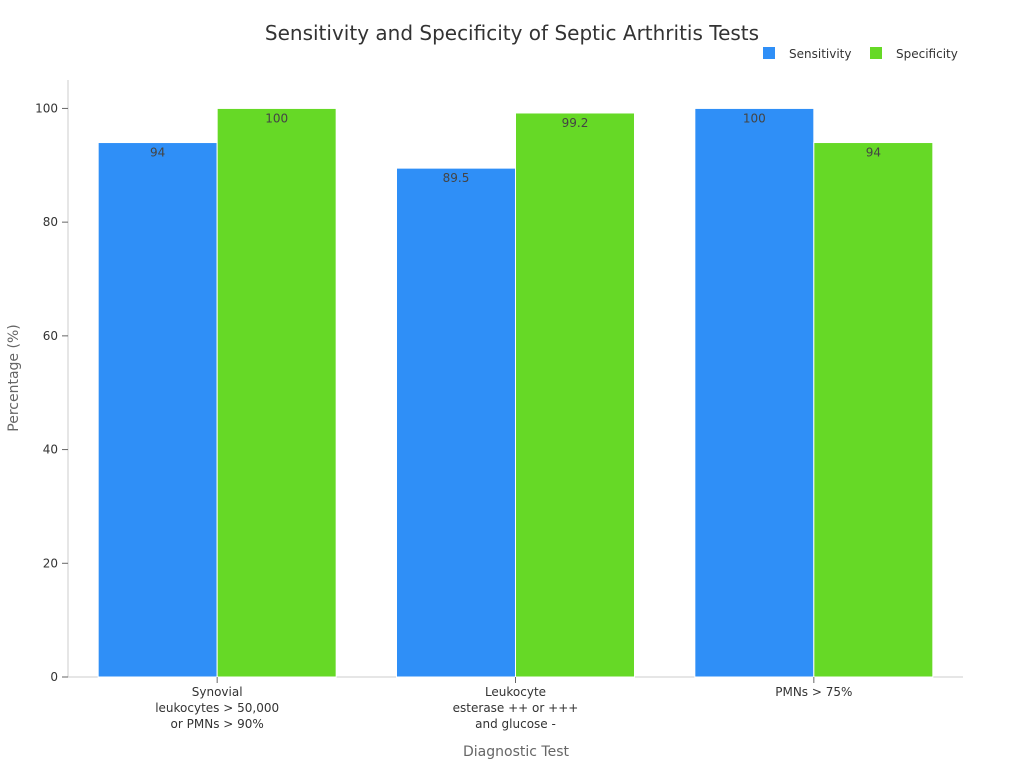 The width and height of the screenshot is (1024, 768). What do you see at coordinates (820, 54) in the screenshot?
I see `legend-label-sensitivity: Sensitivity` at bounding box center [820, 54].